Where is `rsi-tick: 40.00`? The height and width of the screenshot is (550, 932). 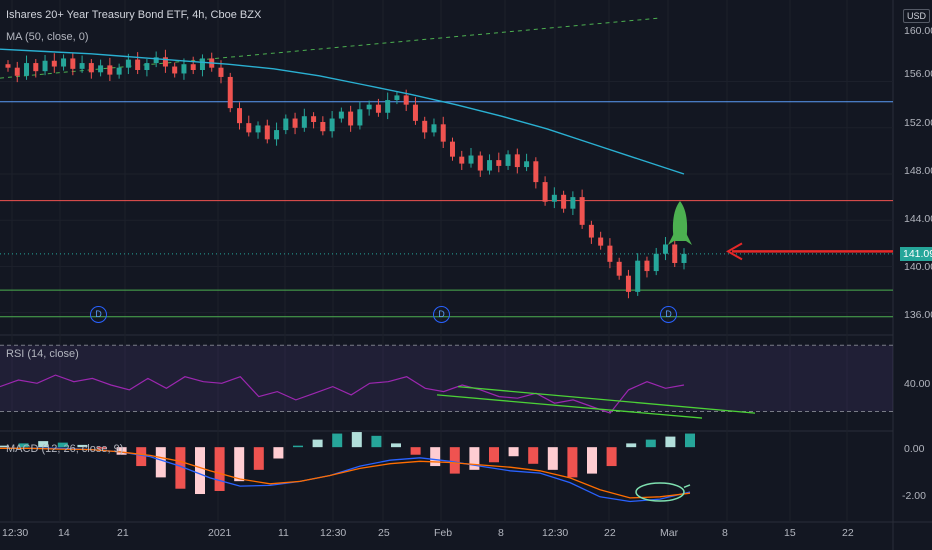
rsi-tick: 40.00 is located at coordinates (917, 384).